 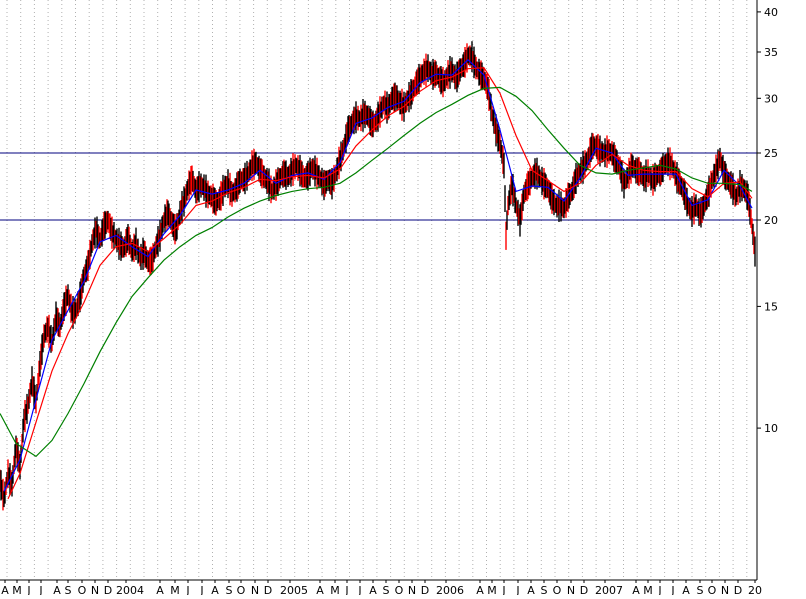 I want to click on y-tick-label: 35, so click(x=771, y=52).